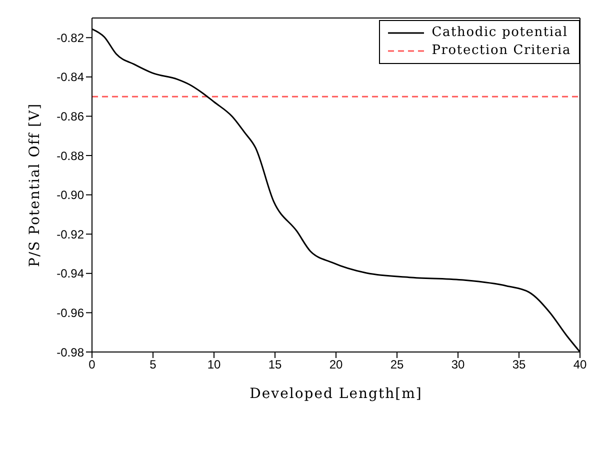 This screenshot has height=468, width=607. Describe the element at coordinates (34, 185) in the screenshot. I see `y-axis-title: P/S Potential Off [V]` at that location.